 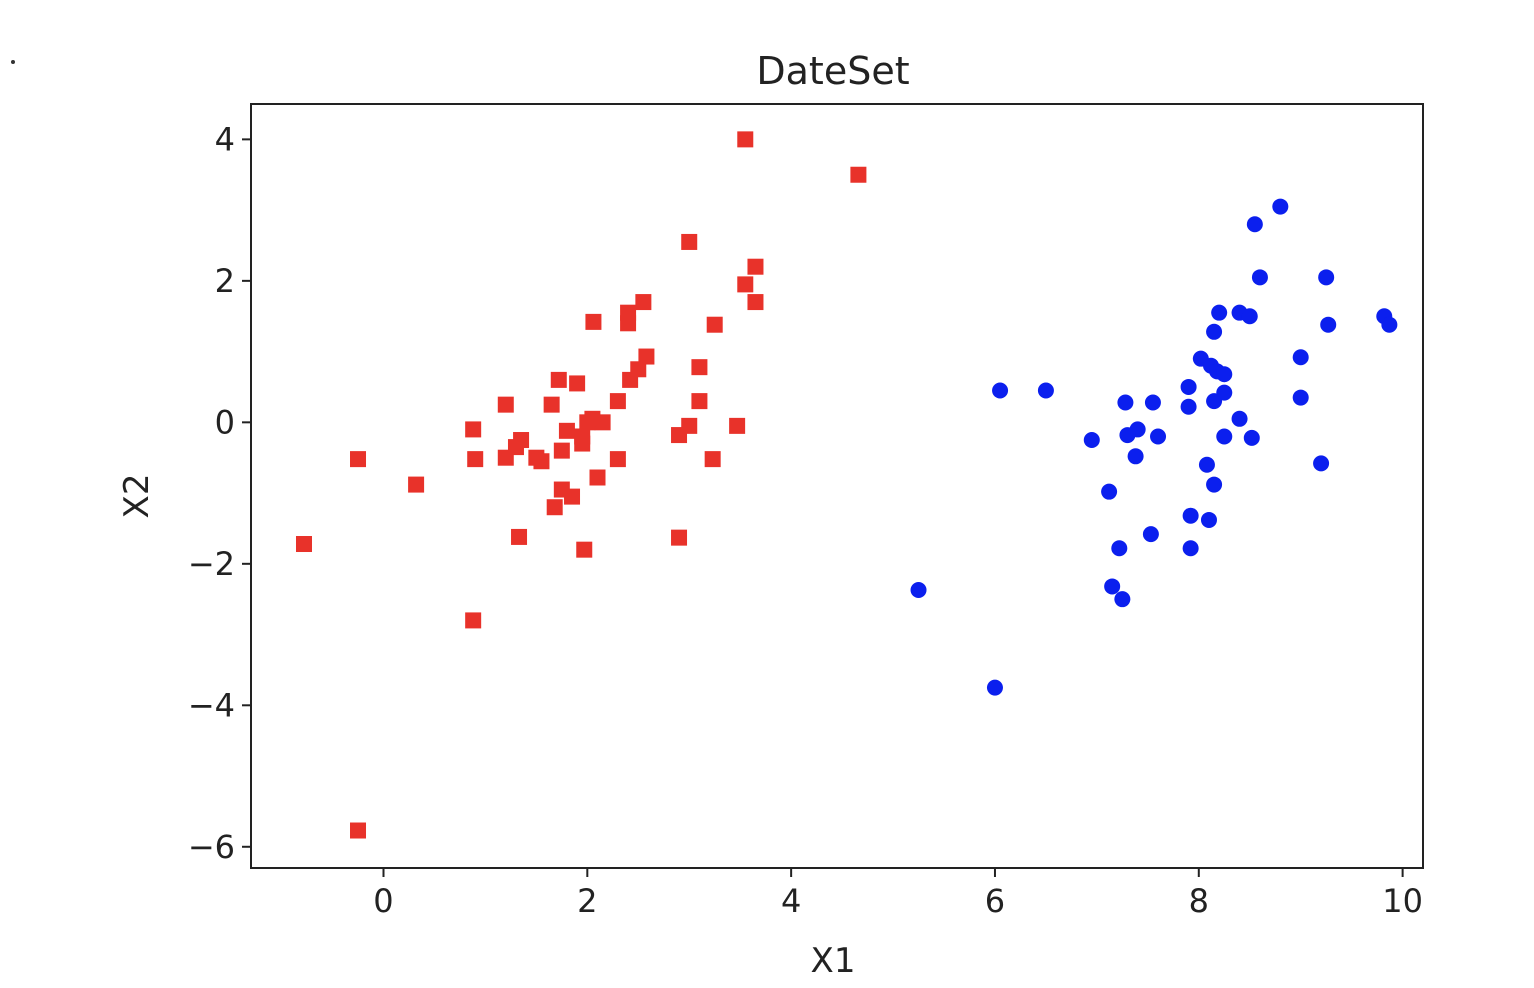 I want to click on x-tick-label: 8, so click(x=1199, y=901).